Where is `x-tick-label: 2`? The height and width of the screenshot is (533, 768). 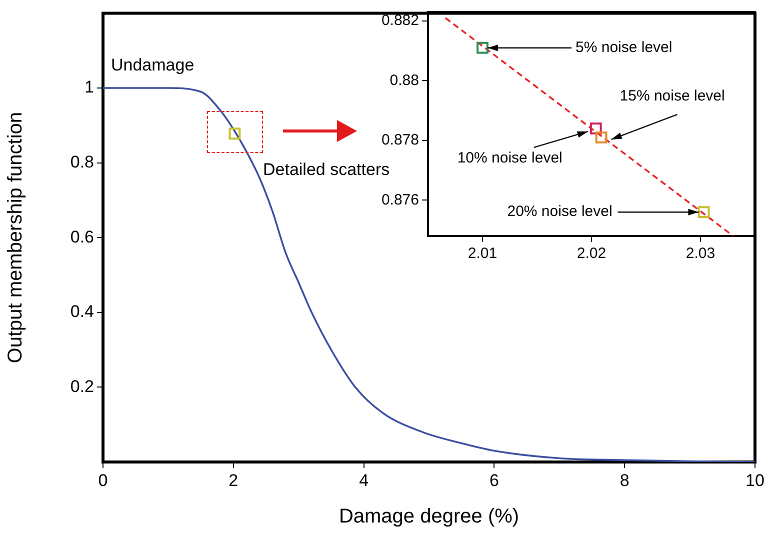
x-tick-label: 2 is located at coordinates (233, 480).